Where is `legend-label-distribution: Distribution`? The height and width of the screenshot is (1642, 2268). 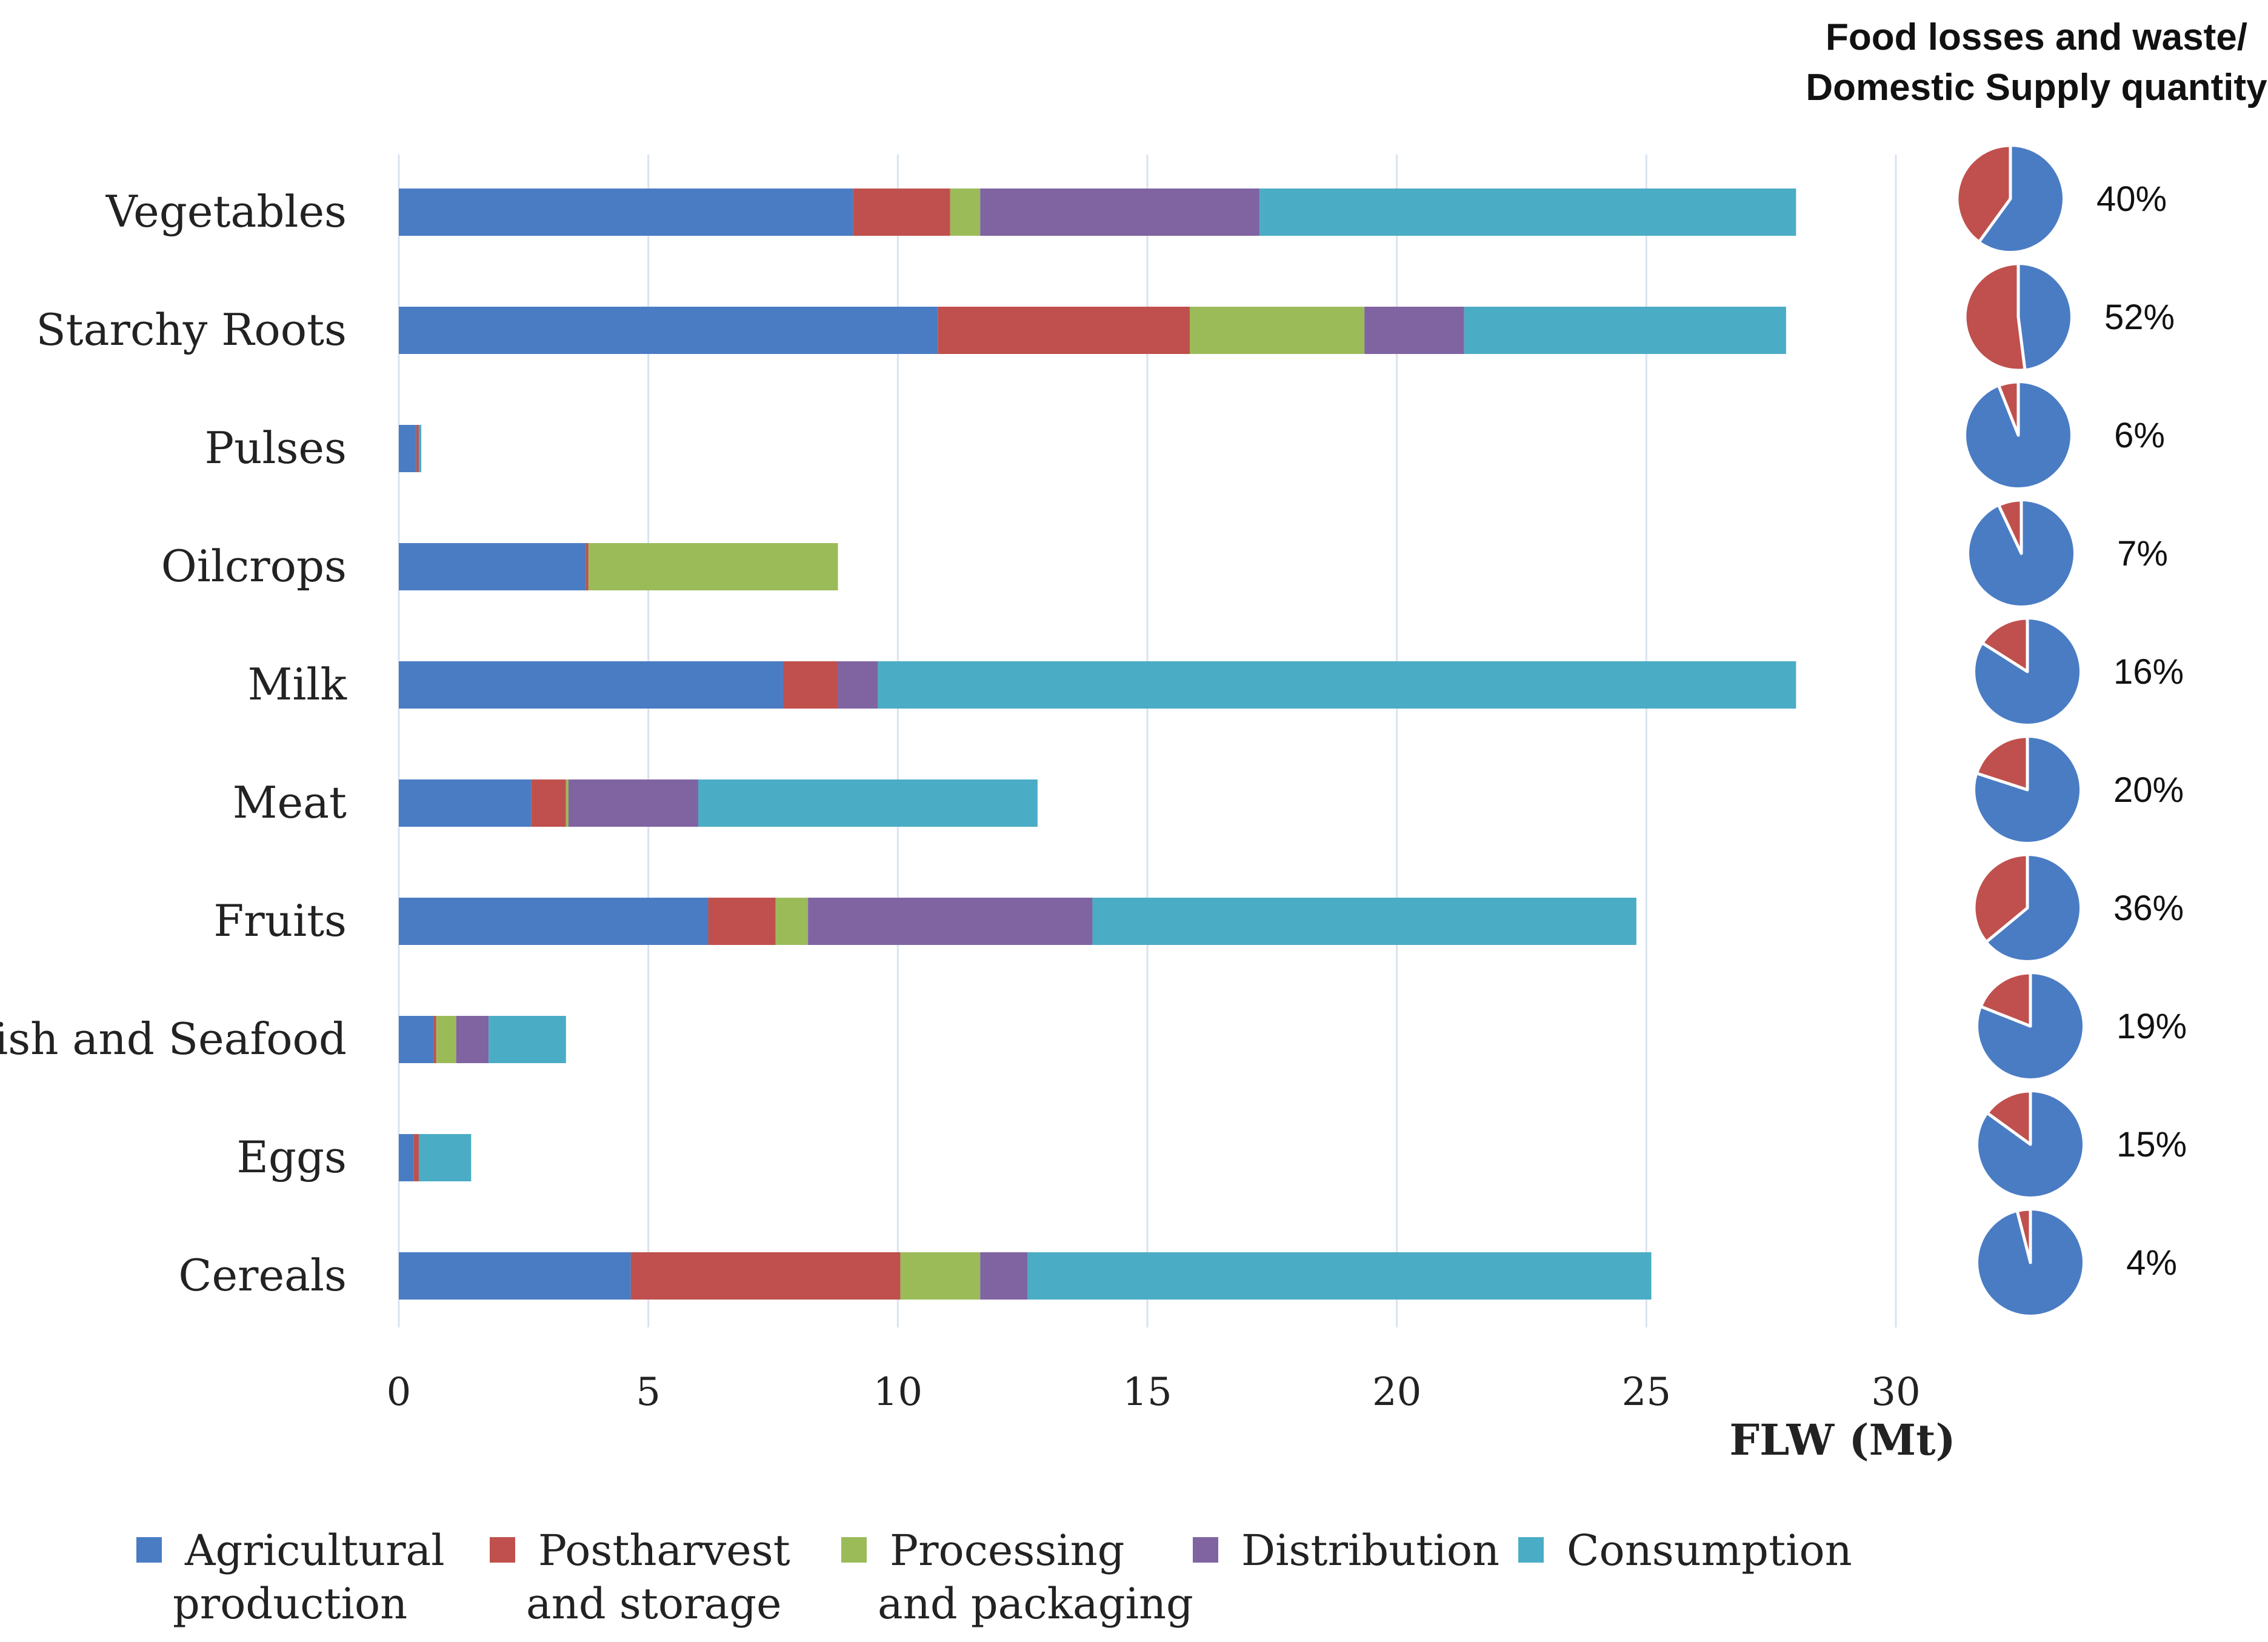
legend-label-distribution: Distribution is located at coordinates (1370, 1550).